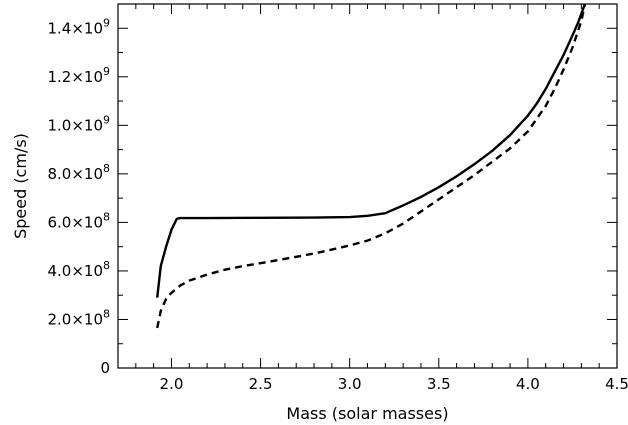 This screenshot has height=425, width=628. Describe the element at coordinates (439, 384) in the screenshot. I see `x-tick-label: 3.5` at that location.